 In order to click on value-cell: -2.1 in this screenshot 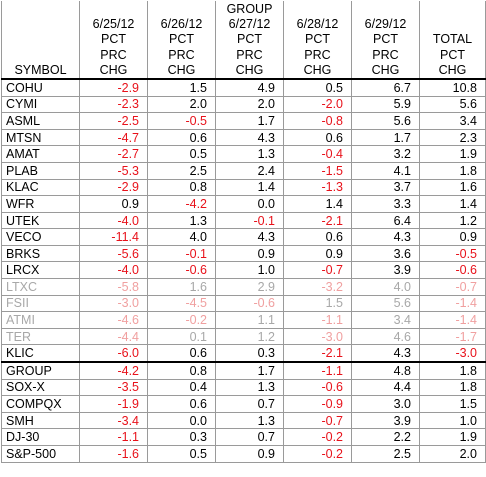, I will do `click(317, 353)`.